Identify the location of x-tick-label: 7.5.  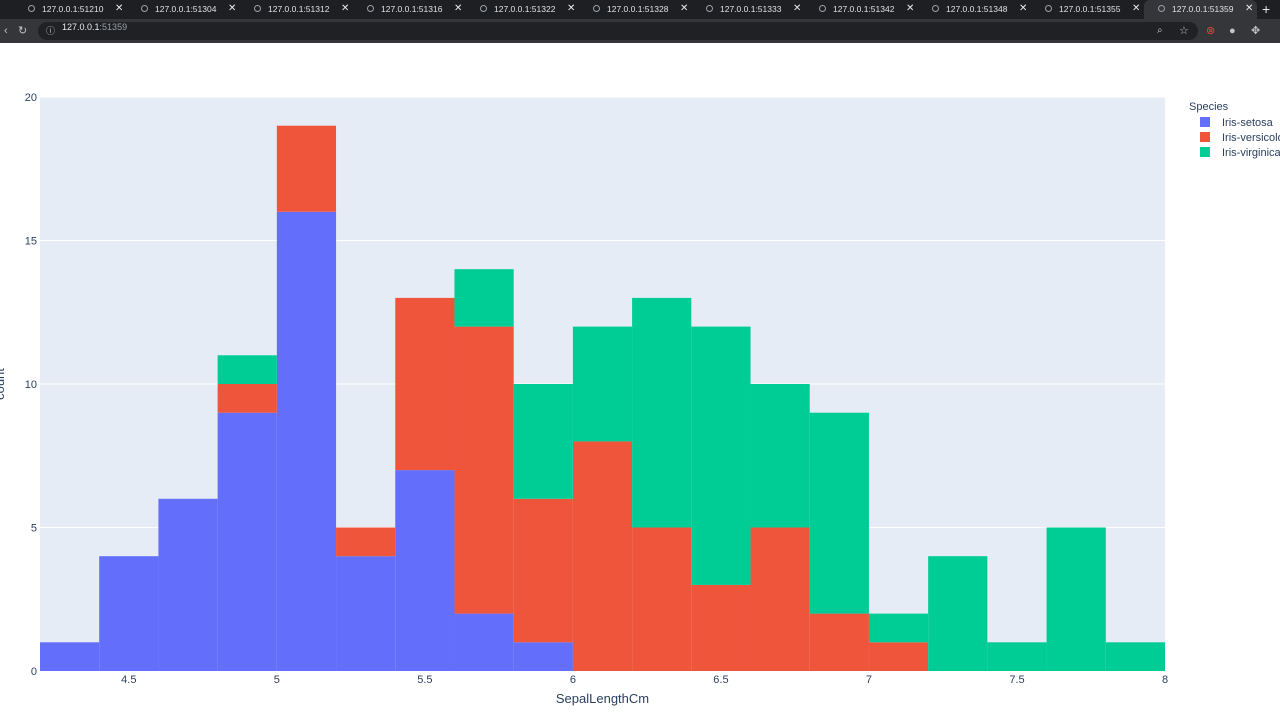
(1016, 680).